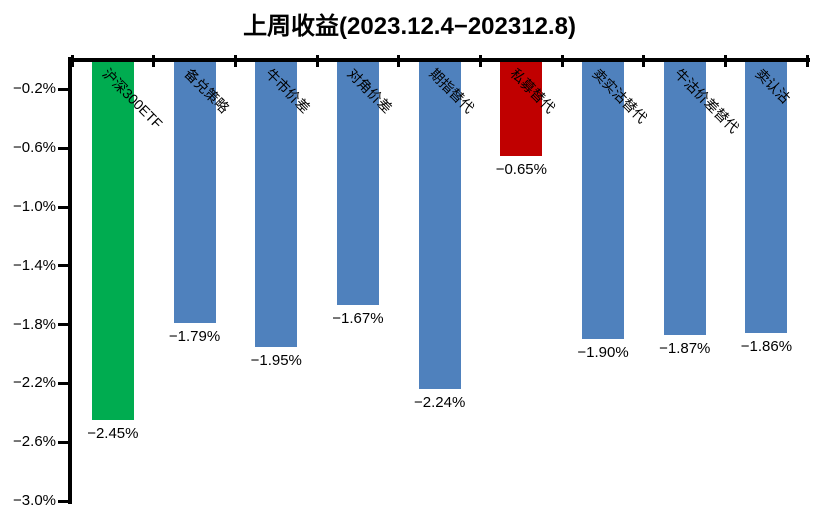 This screenshot has width=819, height=532. What do you see at coordinates (603, 353) in the screenshot?
I see `bar-value-label: −1.90%` at bounding box center [603, 353].